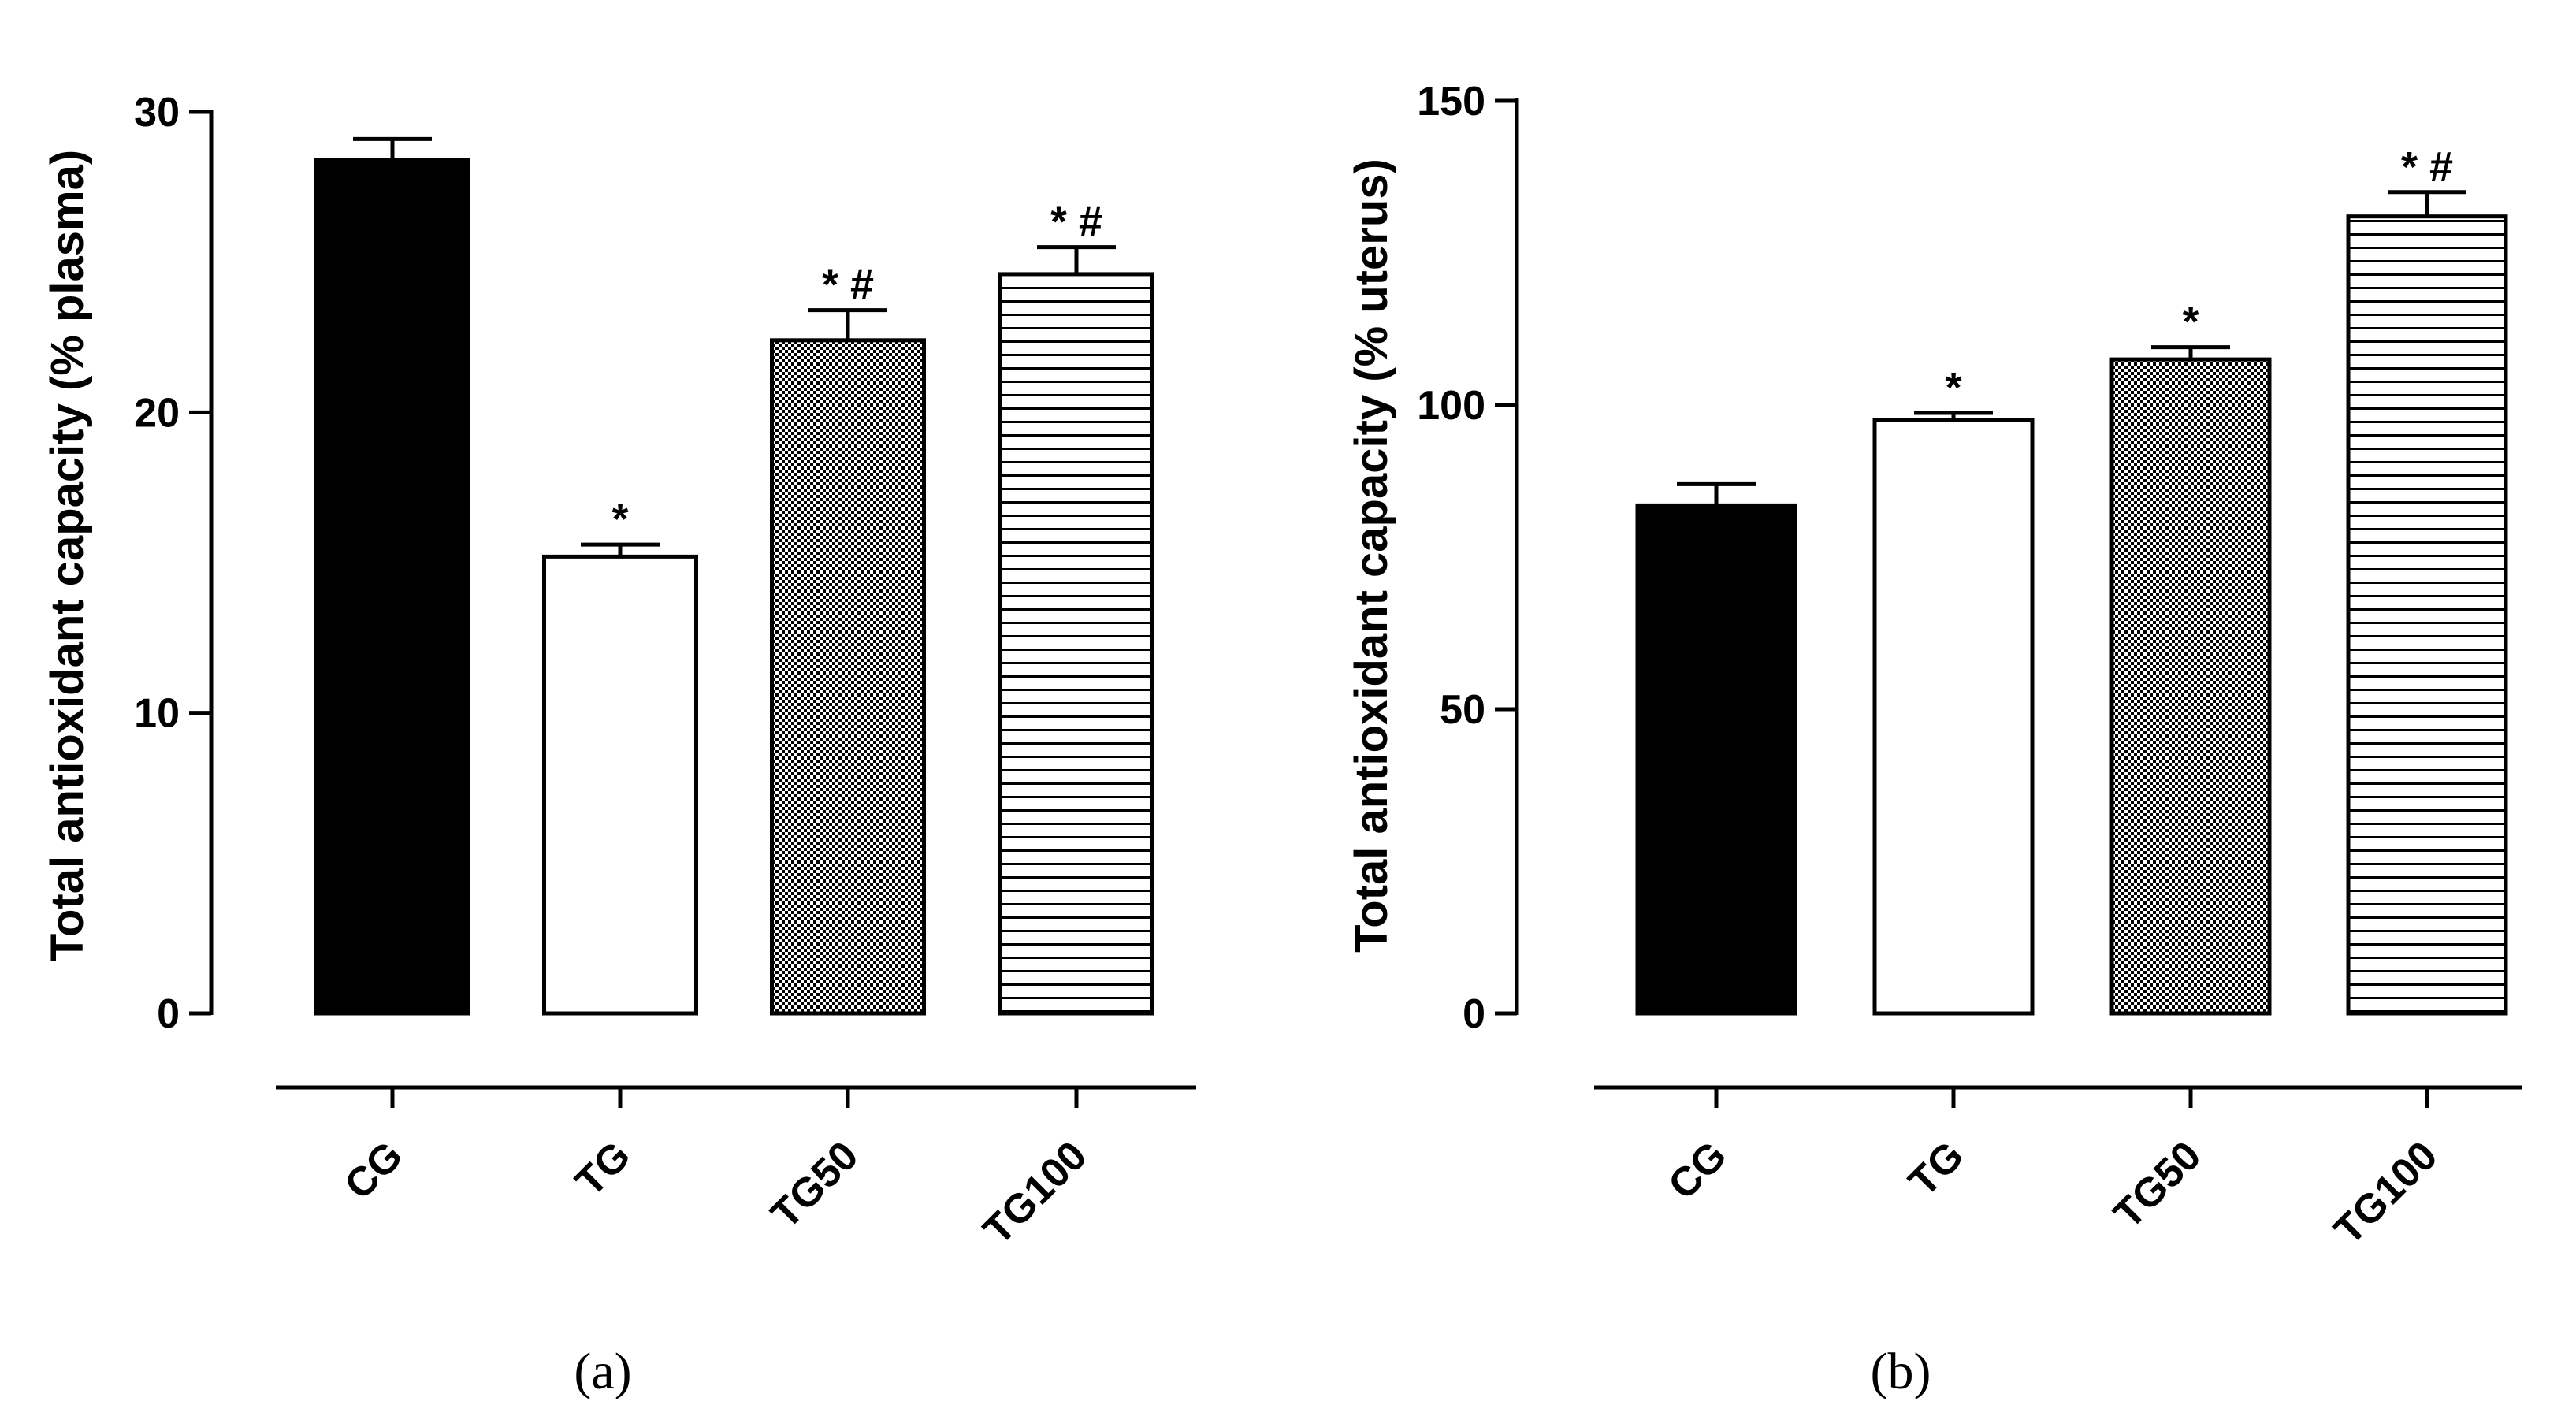 This screenshot has height=1416, width=2576. What do you see at coordinates (1901, 1371) in the screenshot?
I see `panel-label-b: (b)` at bounding box center [1901, 1371].